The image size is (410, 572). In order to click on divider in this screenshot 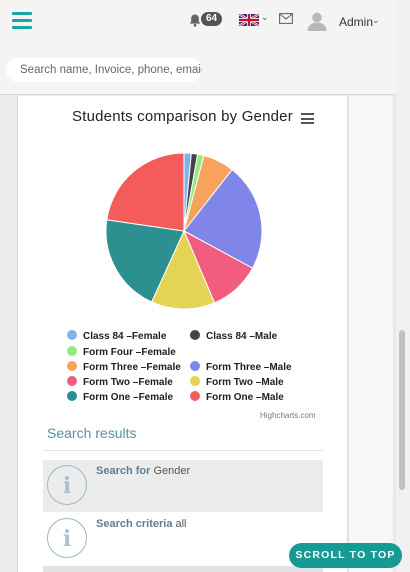, I will do `click(183, 450)`.